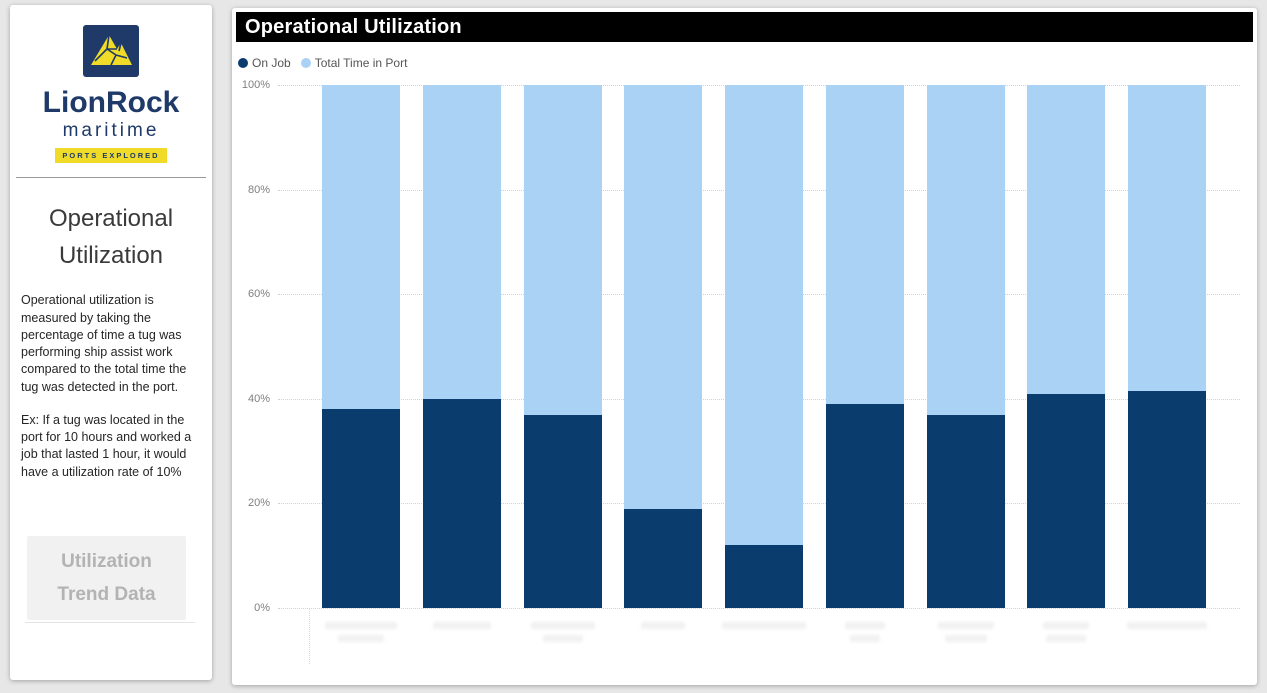 This screenshot has height=693, width=1267. I want to click on sidebar-title: Operational Utilization, so click(111, 237).